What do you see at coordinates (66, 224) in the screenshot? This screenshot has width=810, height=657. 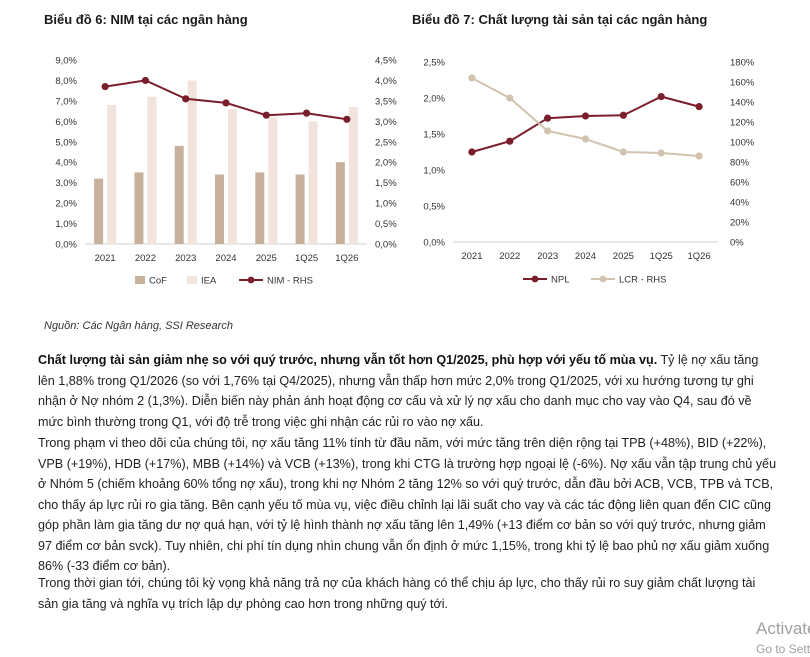 I see `left-tick-label: 1,0%` at bounding box center [66, 224].